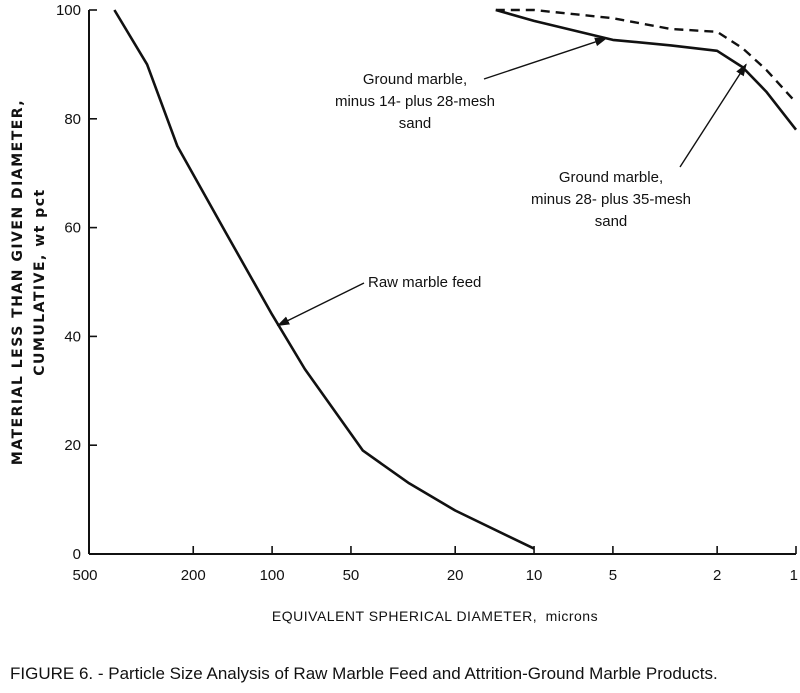 This screenshot has height=693, width=800. What do you see at coordinates (378, 300) in the screenshot?
I see `annotation-1: Raw marble feed` at bounding box center [378, 300].